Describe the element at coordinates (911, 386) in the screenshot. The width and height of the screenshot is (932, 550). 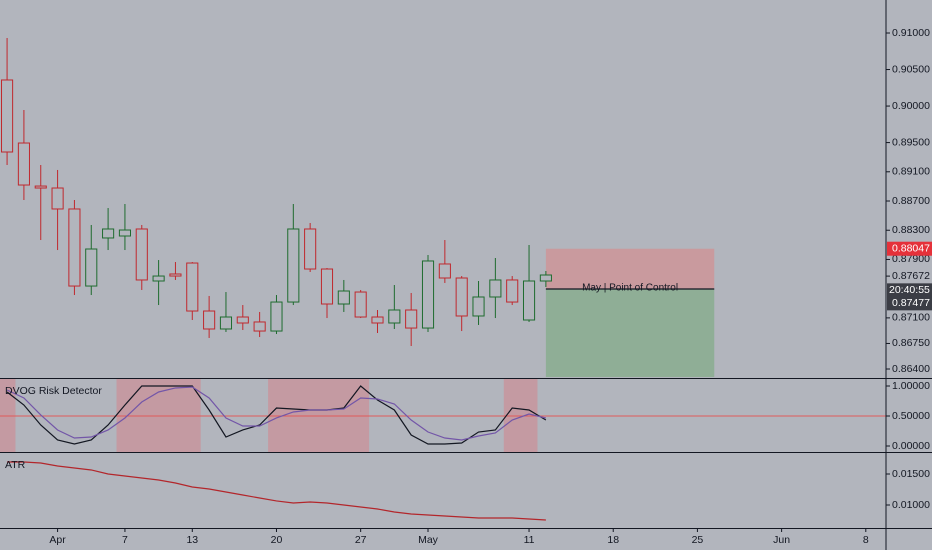
I see `y-tick-label: 1.00000` at that location.